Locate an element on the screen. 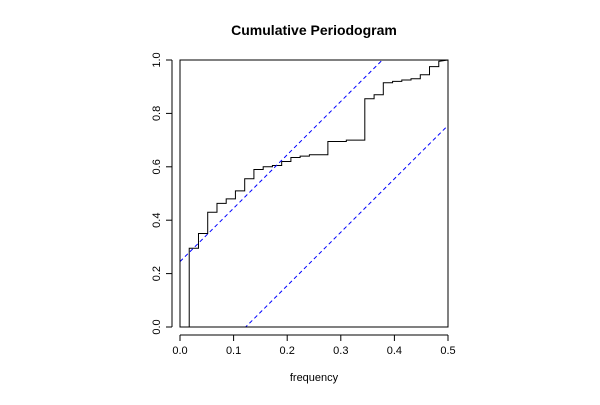 This screenshot has width=600, height=405. x-tick-label: 0.3 is located at coordinates (340, 351).